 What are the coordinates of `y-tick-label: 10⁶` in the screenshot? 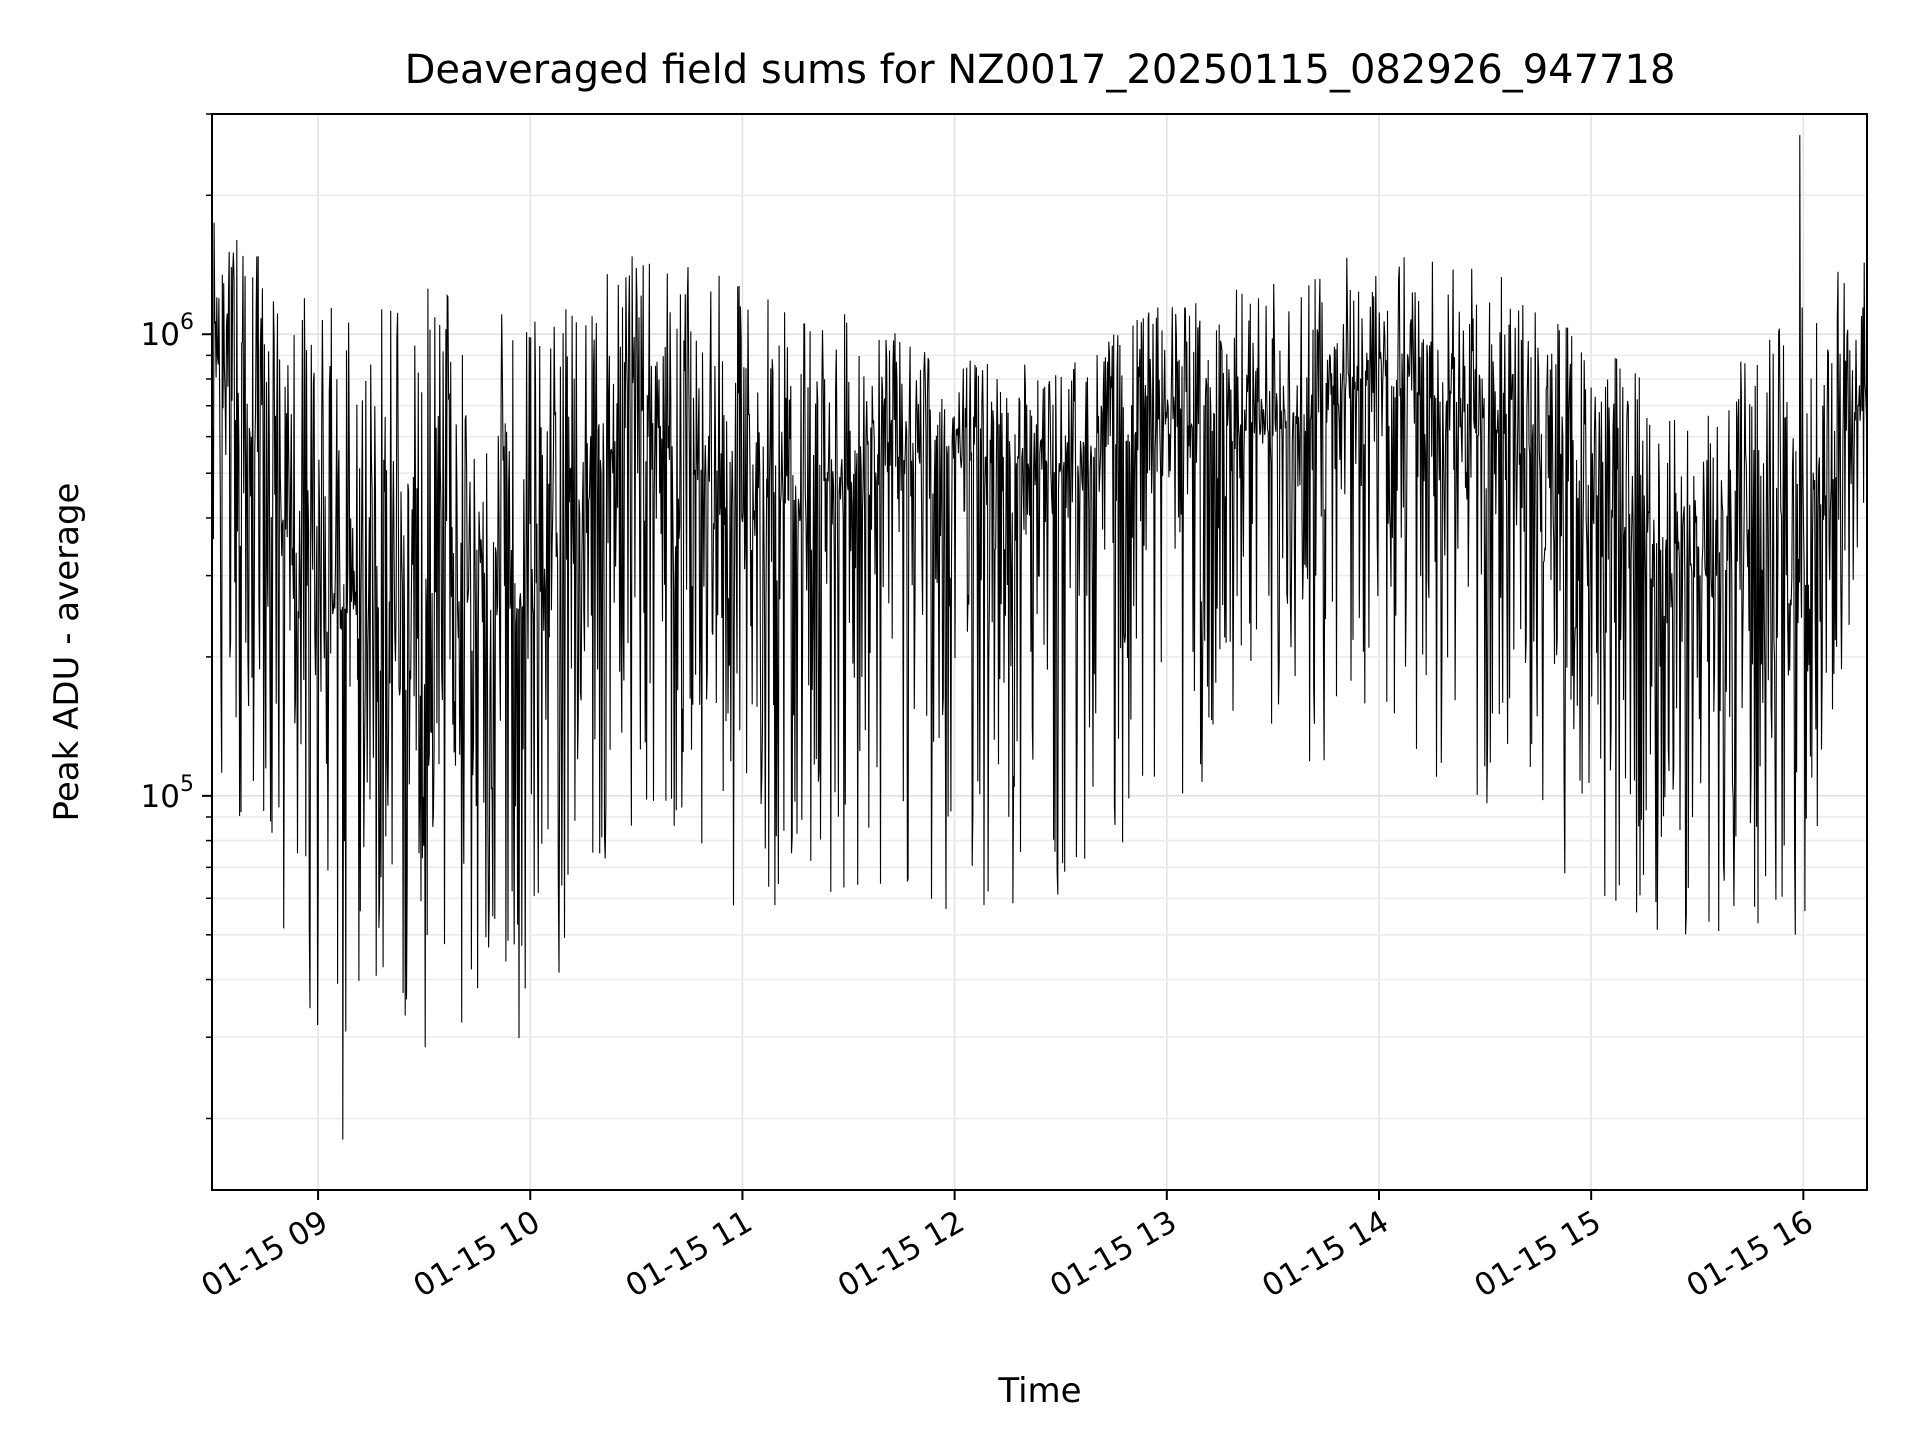 It's located at (167, 331).